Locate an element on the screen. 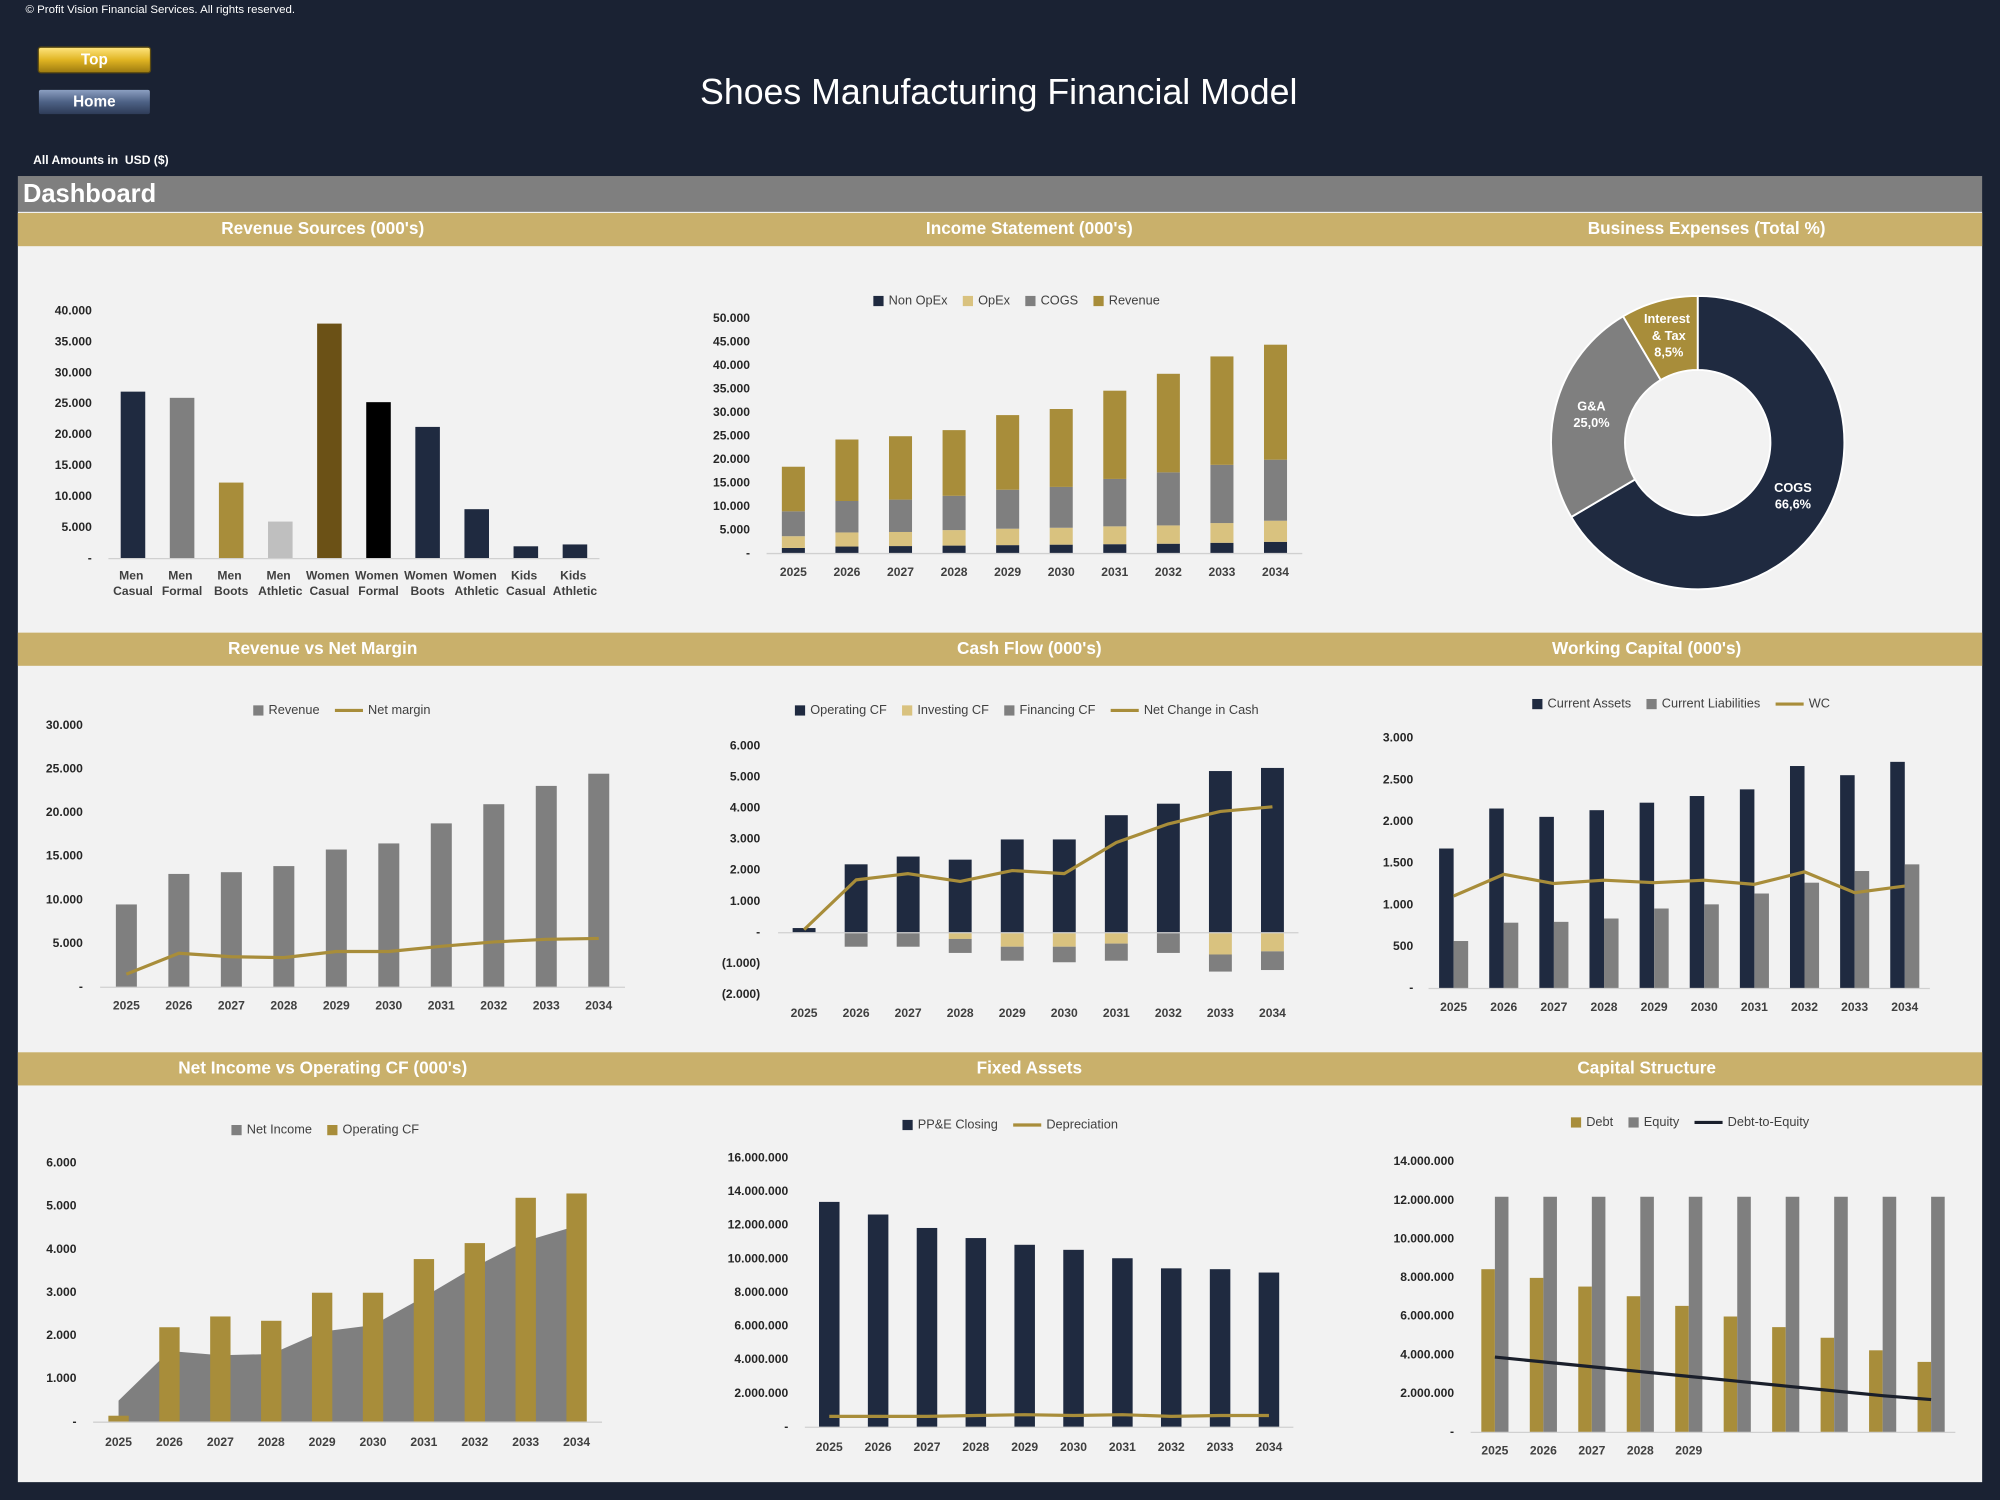 The height and width of the screenshot is (1500, 2000). x-tick-label: Women Athletic is located at coordinates (476, 583).